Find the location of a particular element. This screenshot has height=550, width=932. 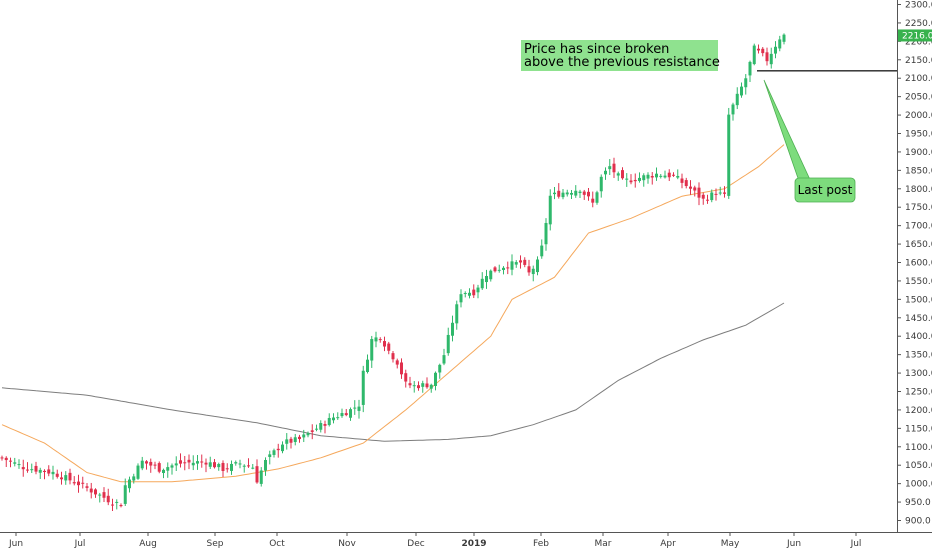

x-tick-label: Sep is located at coordinates (215, 544).